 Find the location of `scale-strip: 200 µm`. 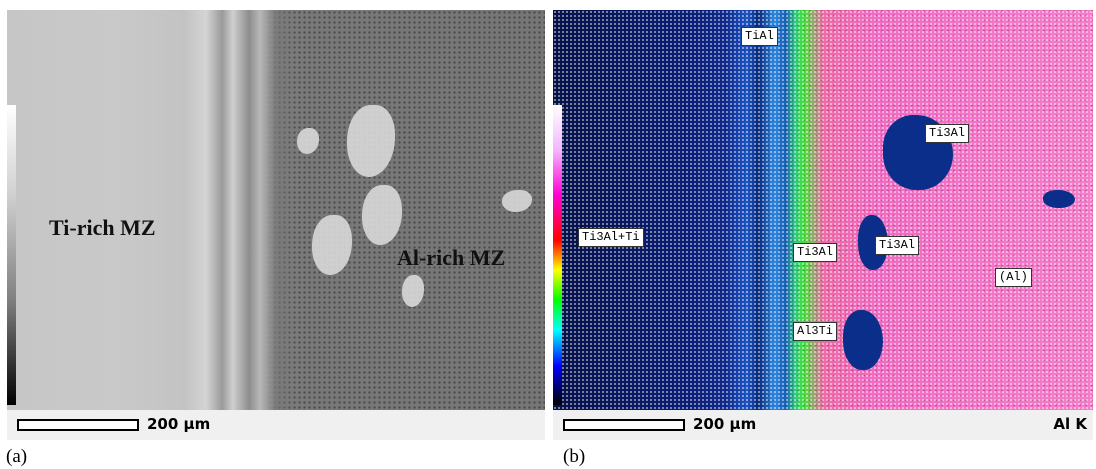

scale-strip: 200 µm is located at coordinates (276, 425).